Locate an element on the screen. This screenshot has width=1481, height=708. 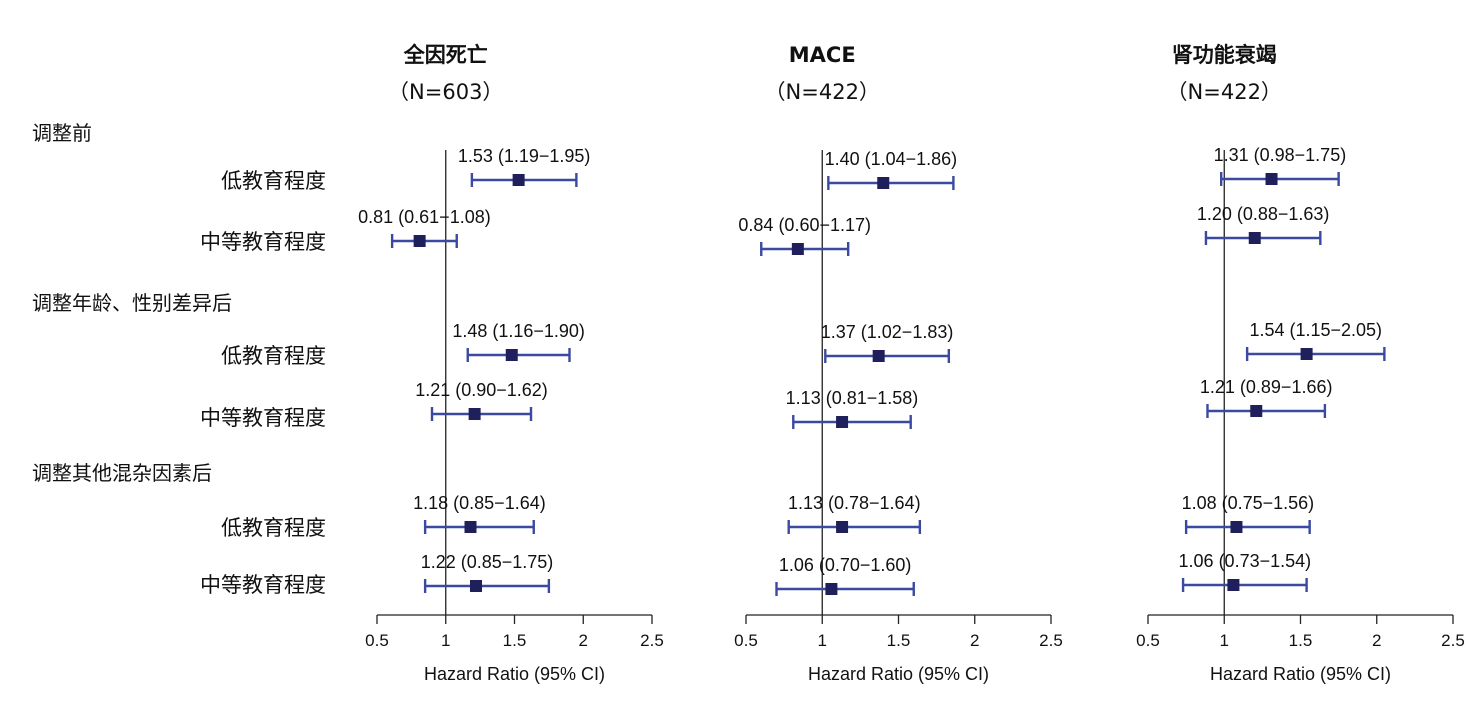
ci-text-label: 1.08 (0.75−1.56) is located at coordinates (1248, 503).